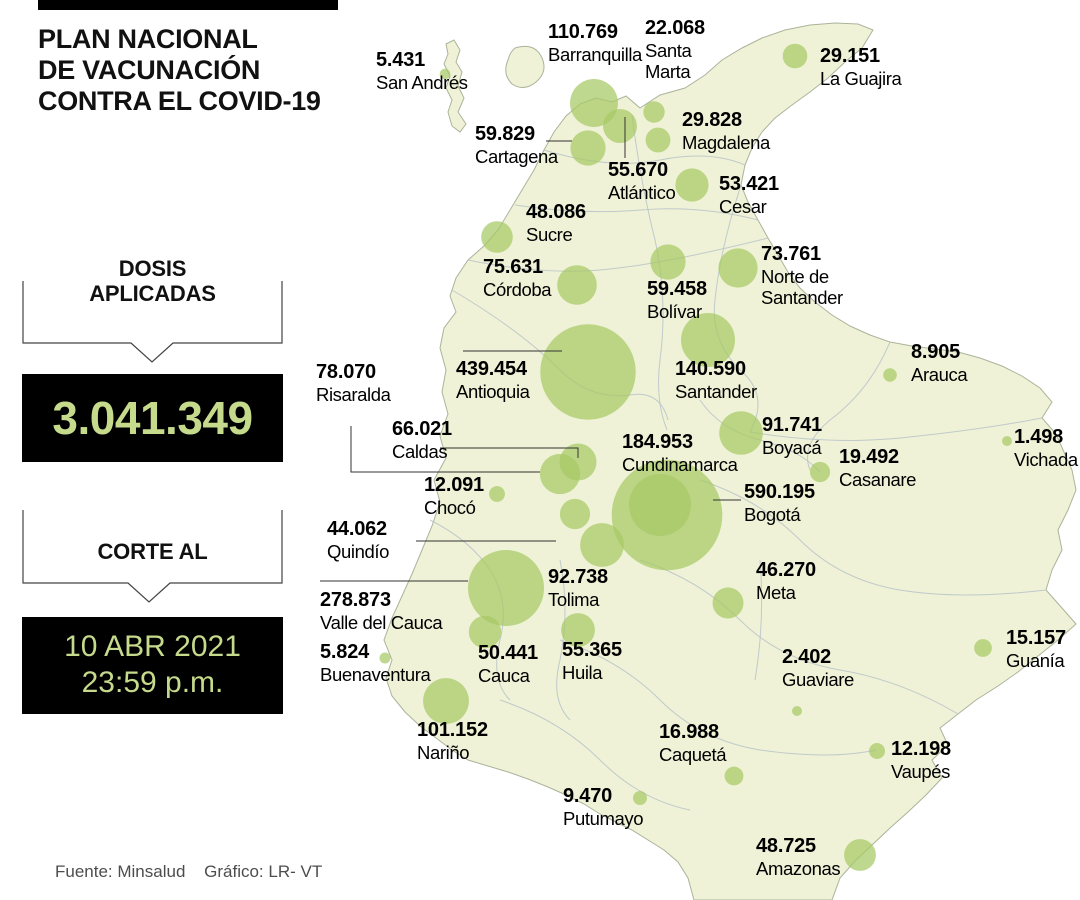 This screenshot has height=900, width=1080. What do you see at coordinates (443, 752) in the screenshot?
I see `region-name: Nariño` at bounding box center [443, 752].